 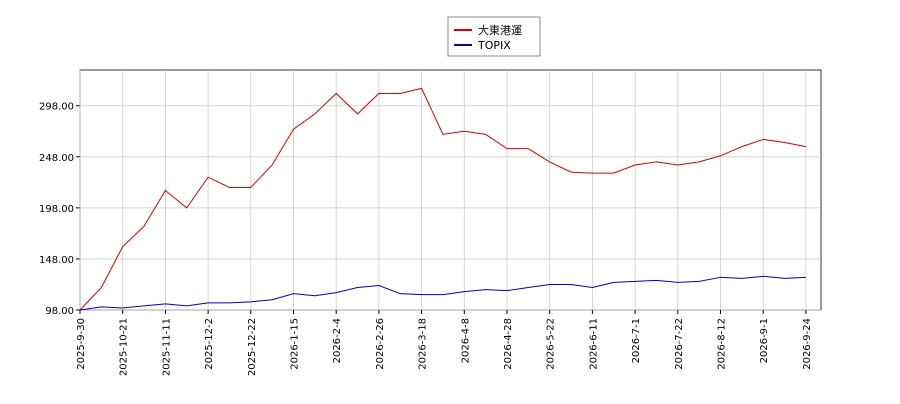 I want to click on x-tick-label: 2026-4-28, so click(x=508, y=344).